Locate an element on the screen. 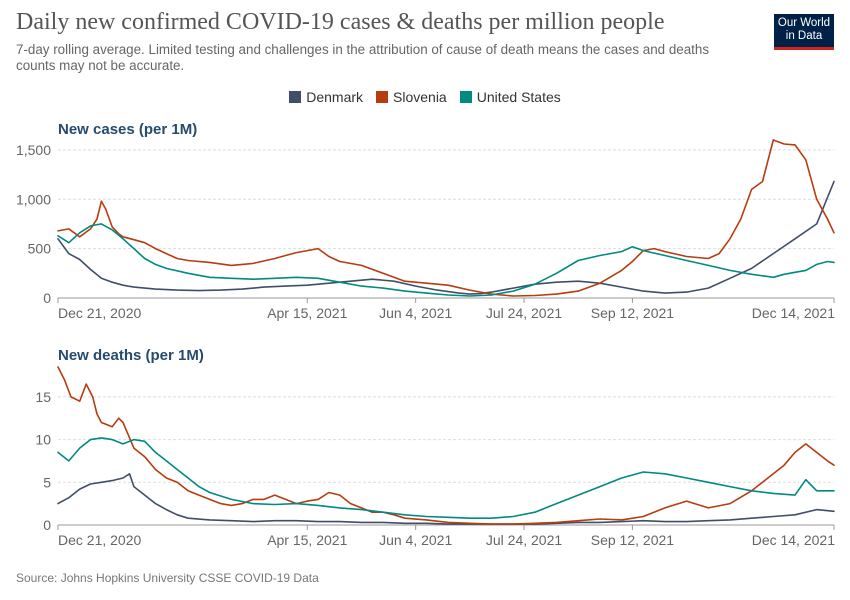 The height and width of the screenshot is (600, 850). legend-swatch-denmark is located at coordinates (295, 97).